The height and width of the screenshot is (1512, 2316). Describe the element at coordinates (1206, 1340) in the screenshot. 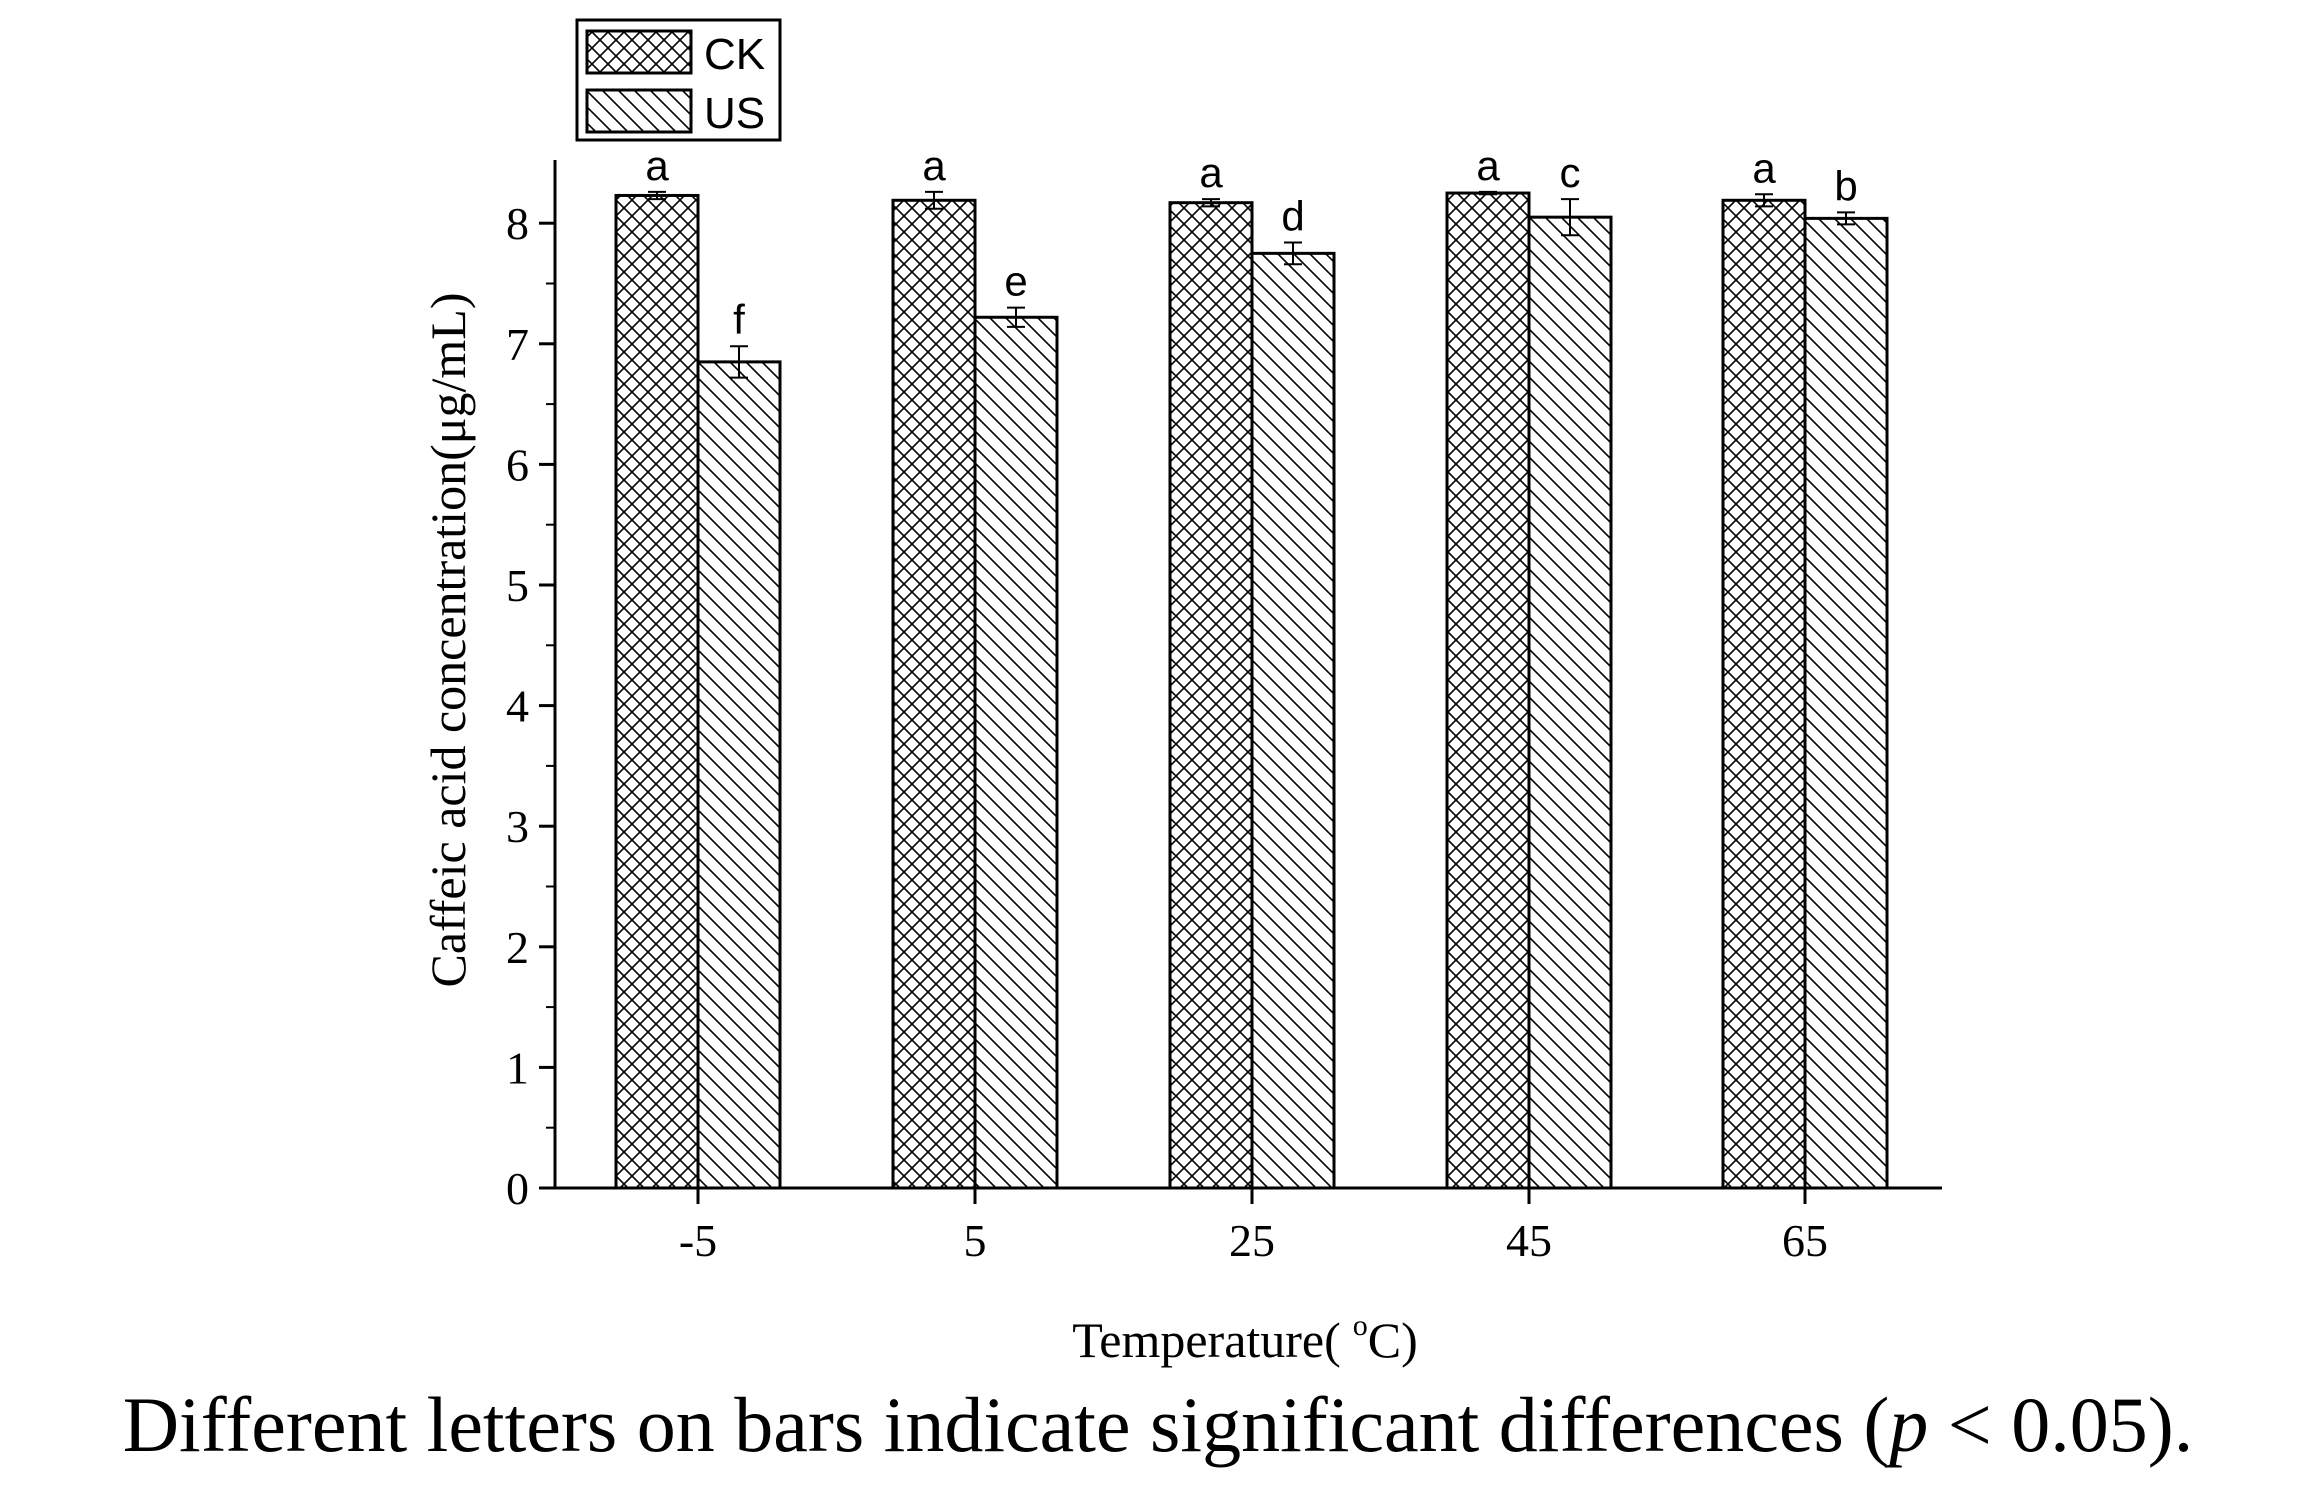

I see `x-axis-title-prefix: Temperature(` at that location.